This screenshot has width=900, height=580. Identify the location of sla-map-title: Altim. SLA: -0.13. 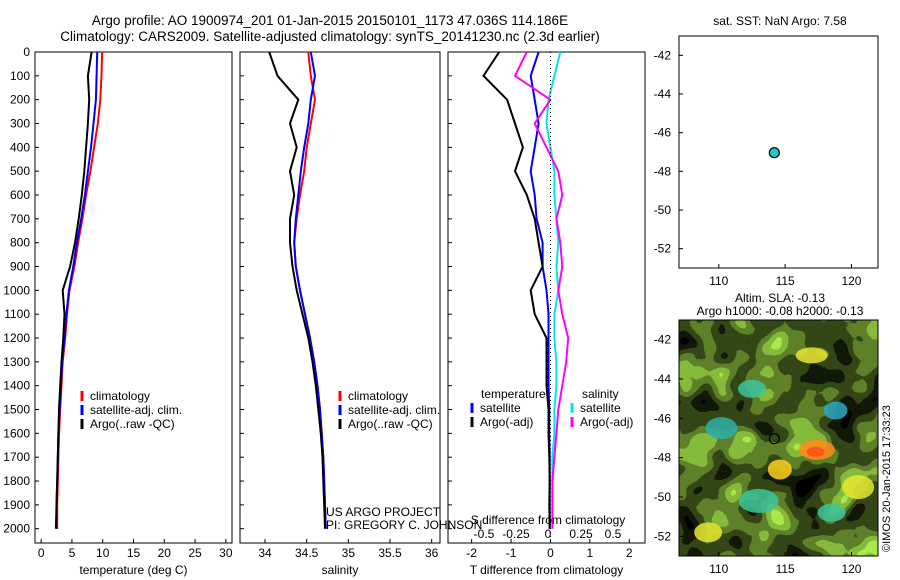
(780, 298).